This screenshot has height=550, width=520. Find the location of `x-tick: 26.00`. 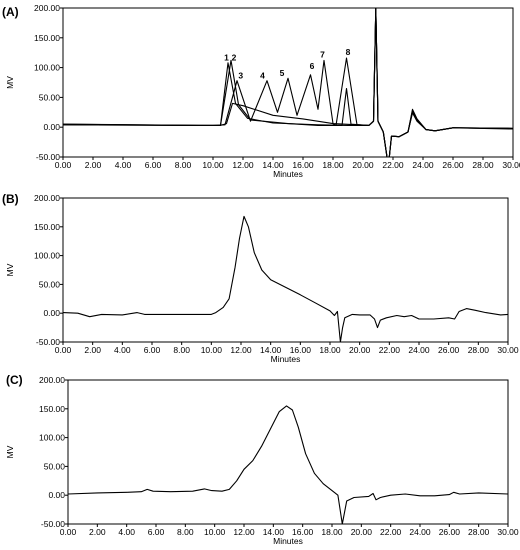

x-tick: 26.00 is located at coordinates (450, 530).